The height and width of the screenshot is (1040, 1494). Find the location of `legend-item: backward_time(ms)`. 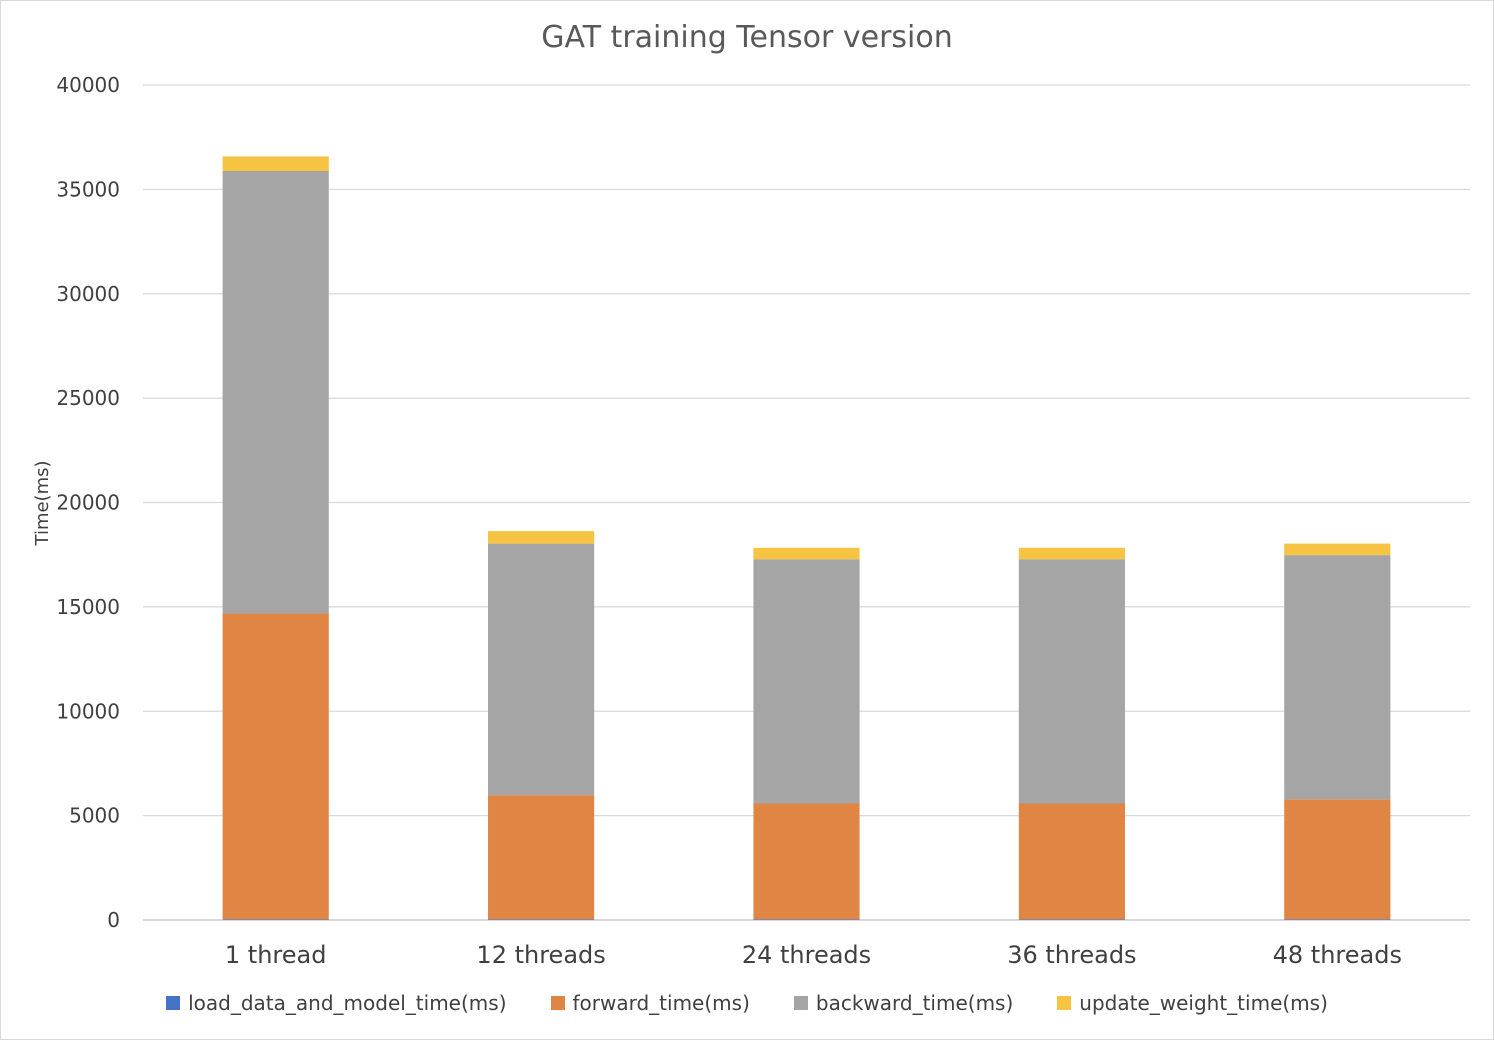

legend-item: backward_time(ms) is located at coordinates (903, 1003).